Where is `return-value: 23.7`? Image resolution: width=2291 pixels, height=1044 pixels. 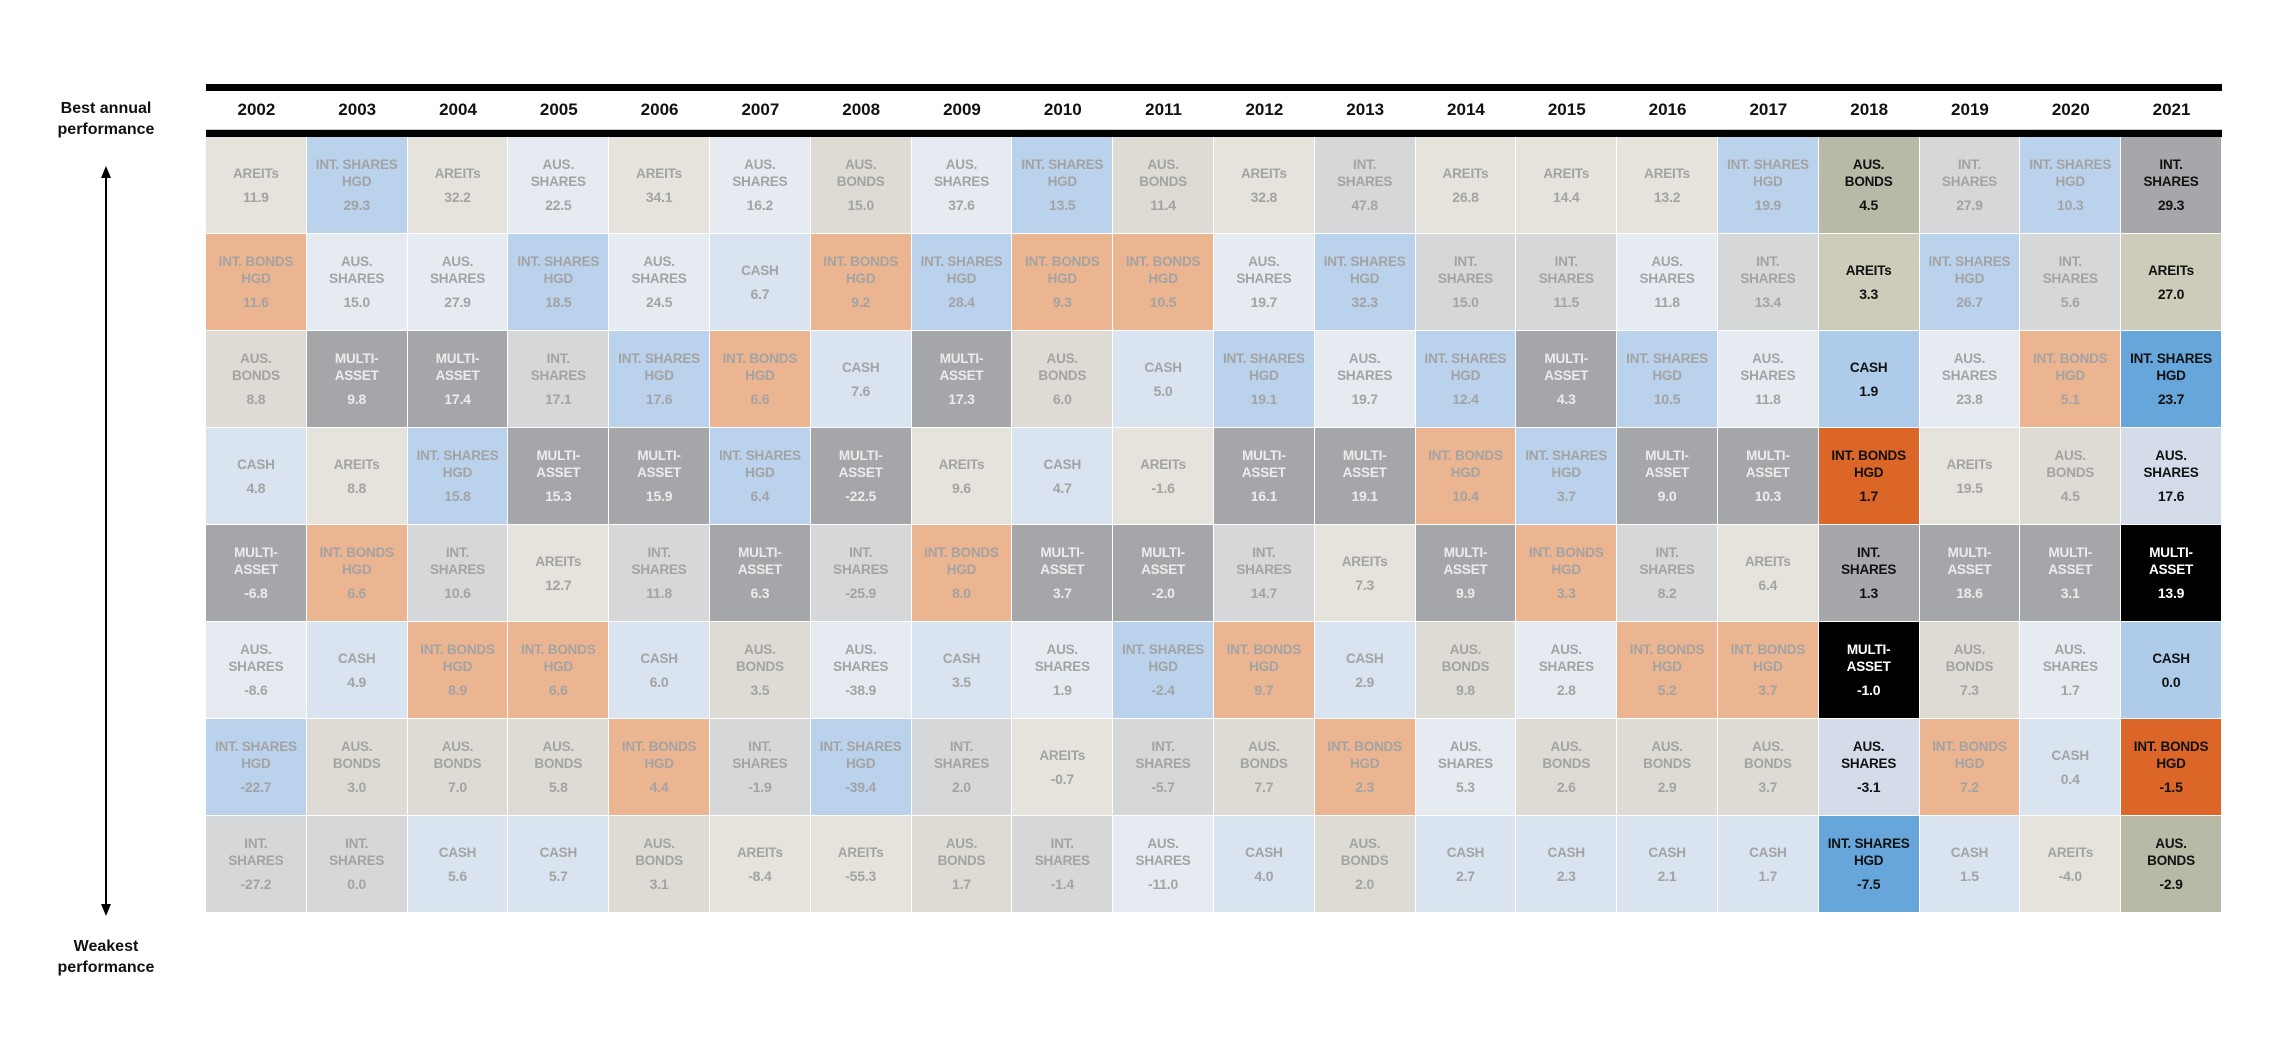 return-value: 23.7 is located at coordinates (2171, 399).